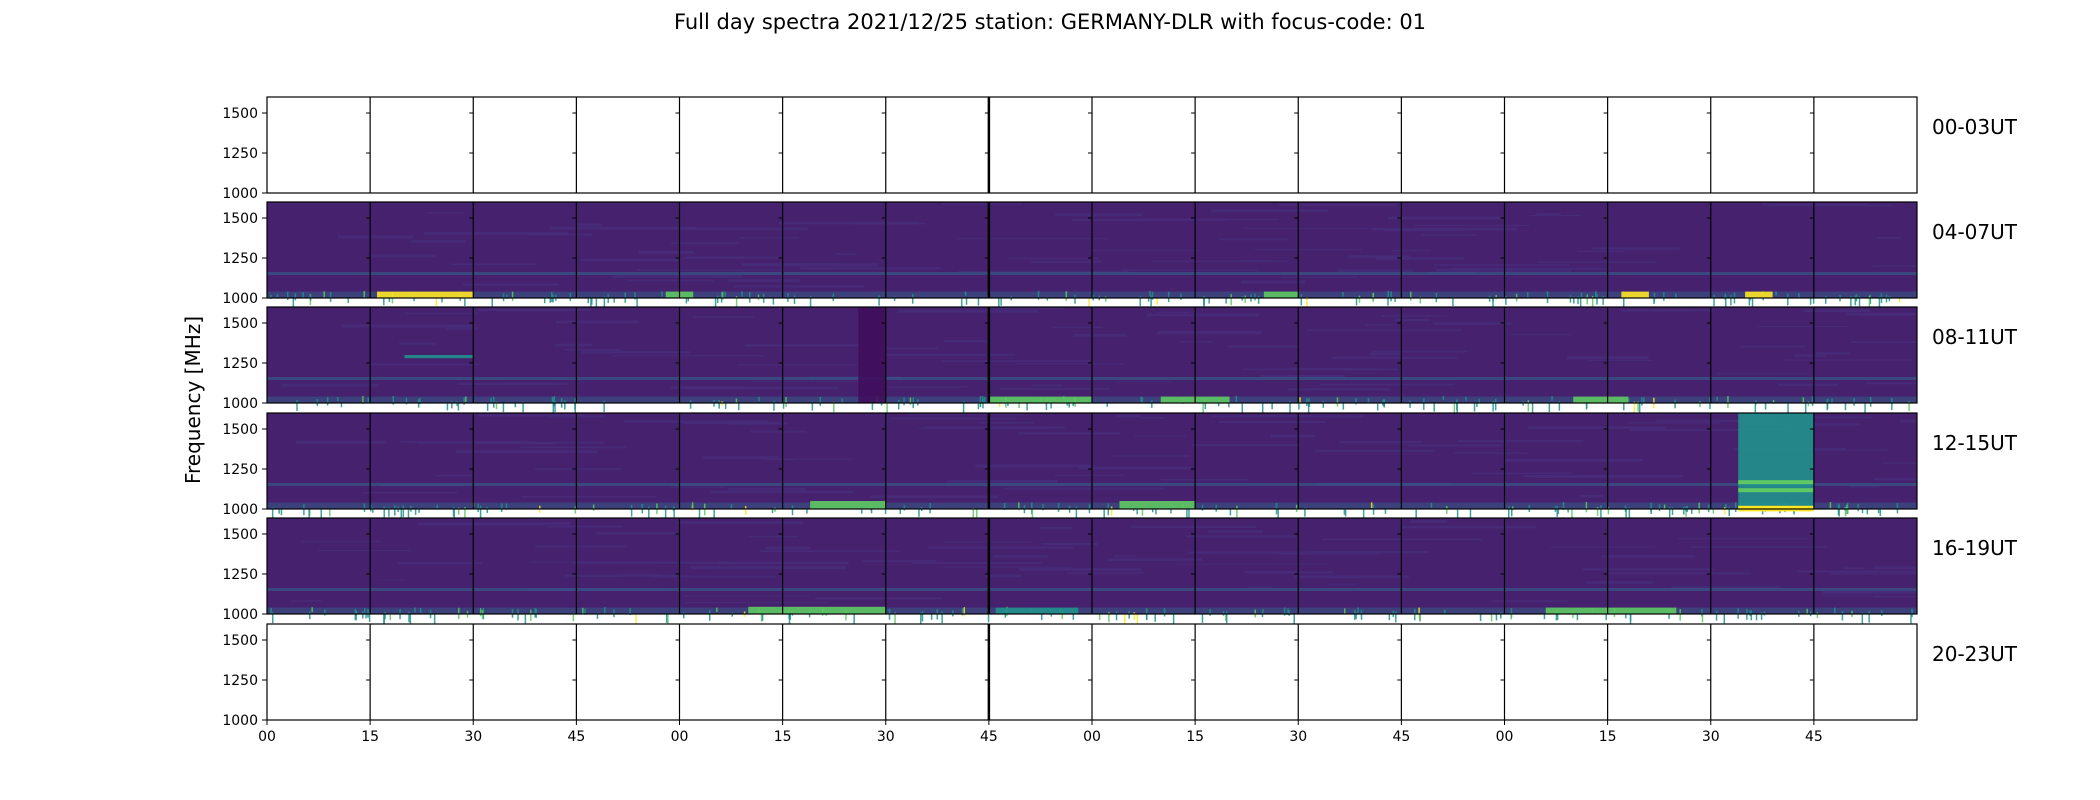 This screenshot has width=2100, height=800. Describe the element at coordinates (1776, 490) in the screenshot. I see `burst-stripe` at that location.